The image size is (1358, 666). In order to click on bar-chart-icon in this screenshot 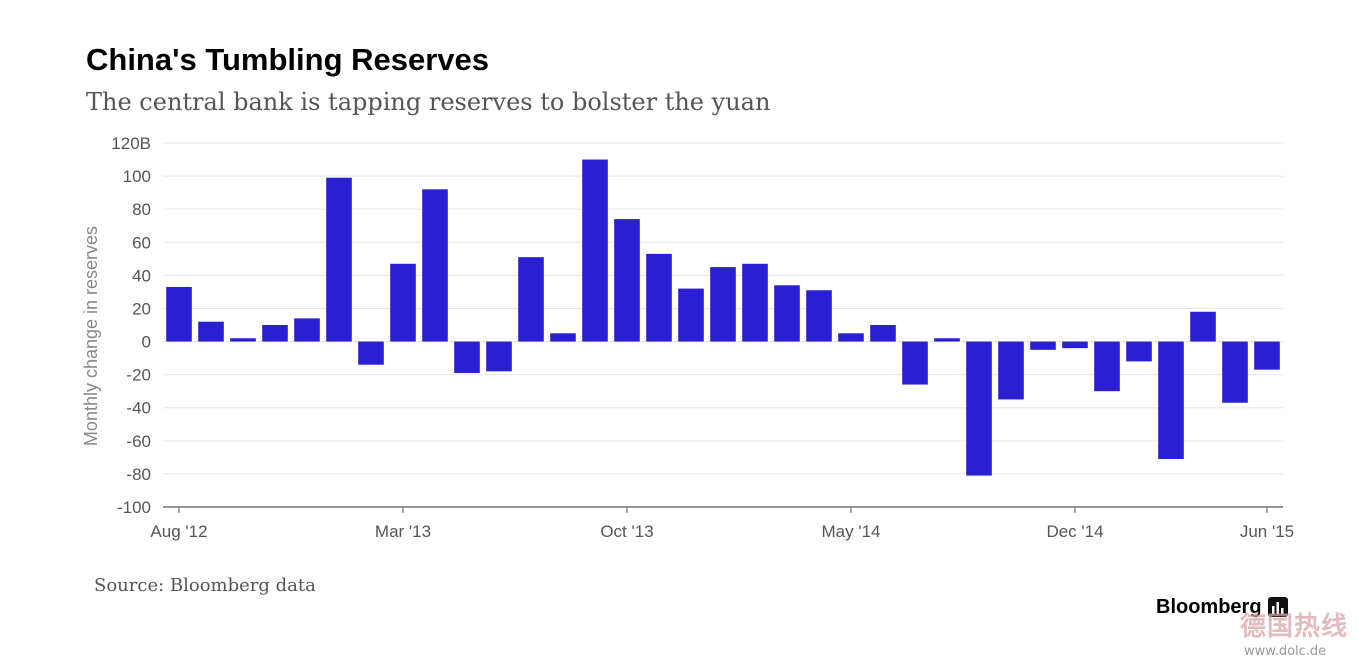, I will do `click(1277, 607)`.